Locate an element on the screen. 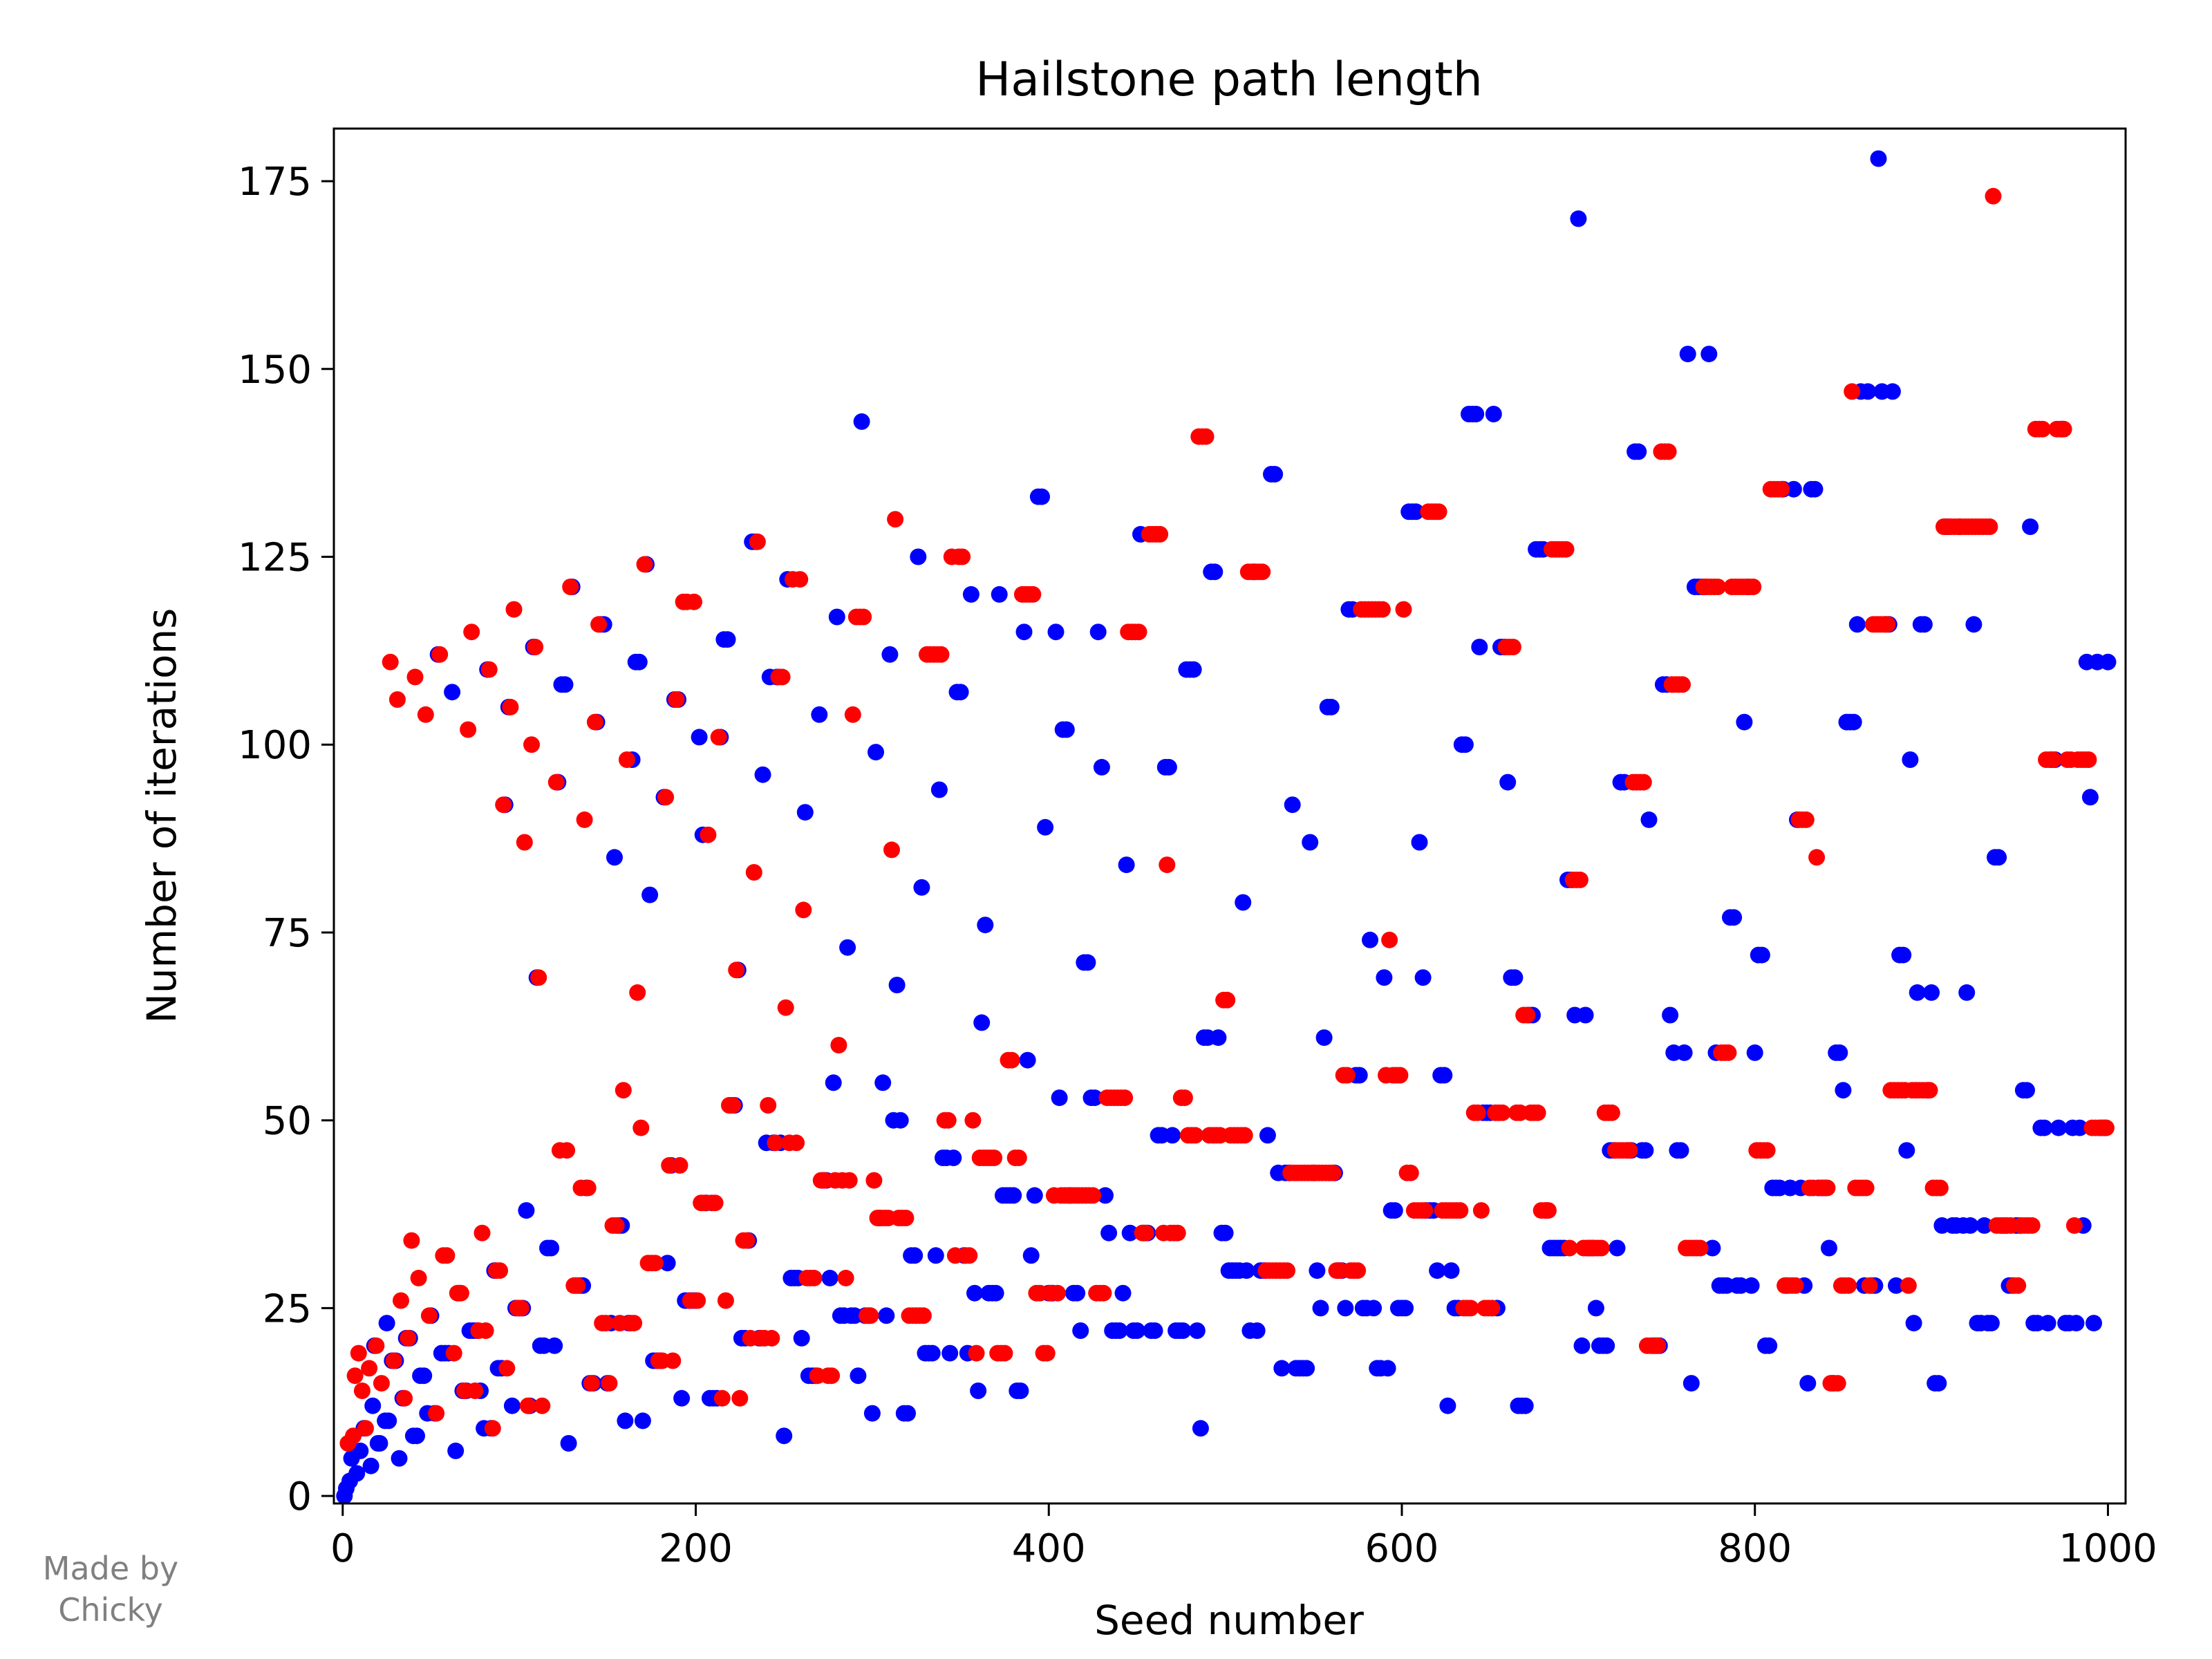  y-tick-label: 150 is located at coordinates (275, 371).